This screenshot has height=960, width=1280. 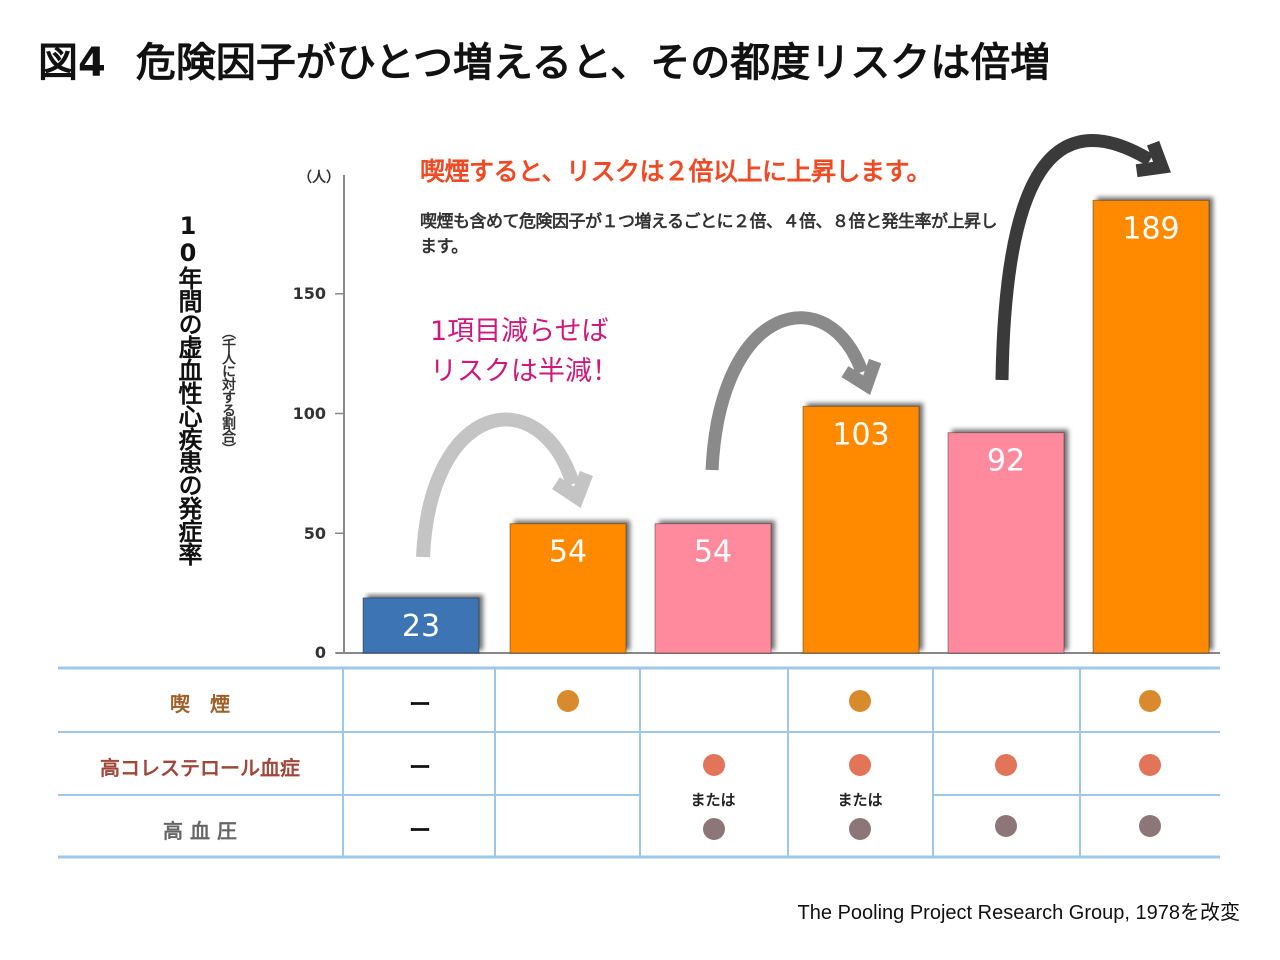 What do you see at coordinates (188, 388) in the screenshot?
I see `y-axis-title: 10年間の虚血性心疾患の発症率` at bounding box center [188, 388].